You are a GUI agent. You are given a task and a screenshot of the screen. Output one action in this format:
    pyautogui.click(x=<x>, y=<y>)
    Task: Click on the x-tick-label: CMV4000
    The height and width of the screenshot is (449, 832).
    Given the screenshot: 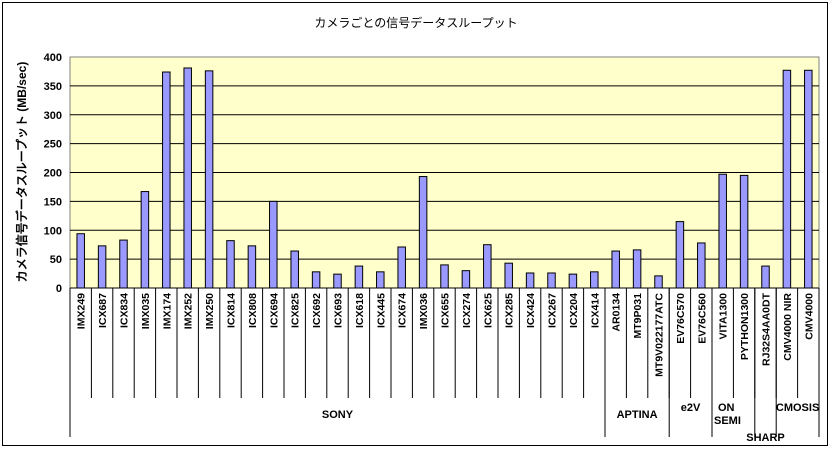 What is the action you would take?
    pyautogui.click(x=809, y=316)
    